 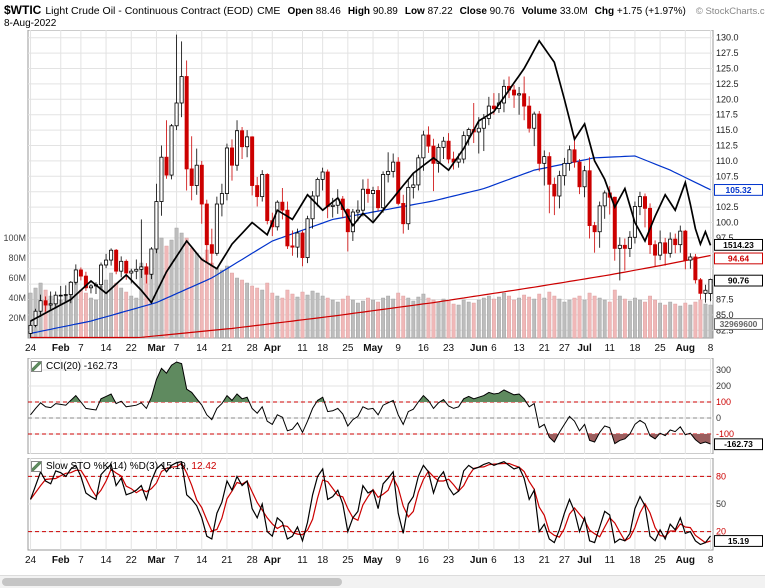 I want to click on cci-legend: CCI(20) -162.73, so click(x=74, y=366).